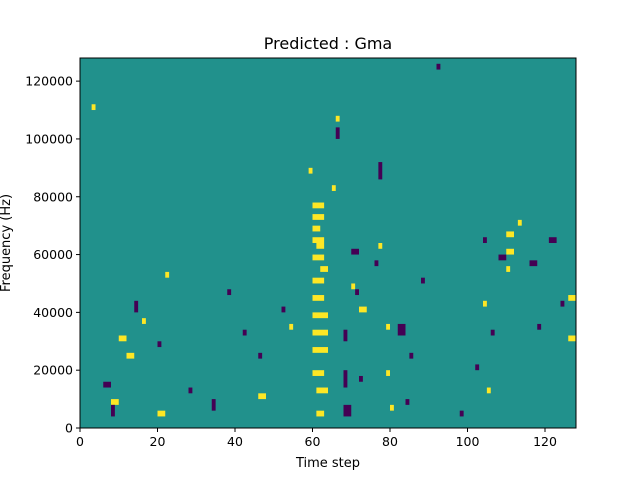  I want to click on x-tick-label: 80, so click(390, 441).